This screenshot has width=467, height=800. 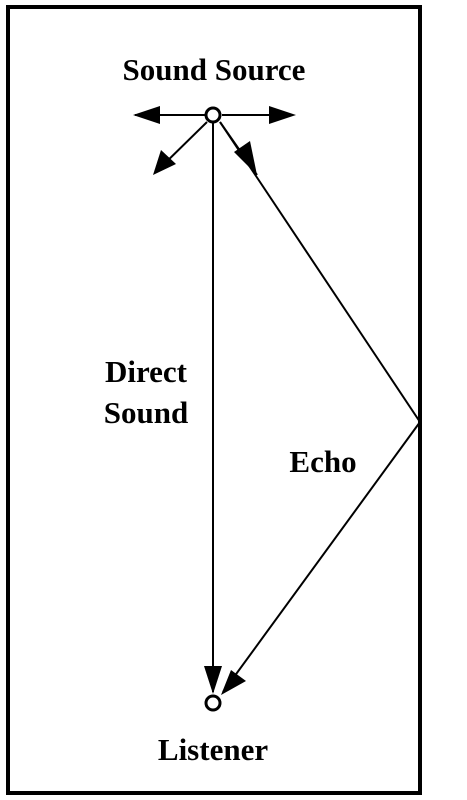 What do you see at coordinates (146, 412) in the screenshot?
I see `direct-sound-label-line2: Sound` at bounding box center [146, 412].